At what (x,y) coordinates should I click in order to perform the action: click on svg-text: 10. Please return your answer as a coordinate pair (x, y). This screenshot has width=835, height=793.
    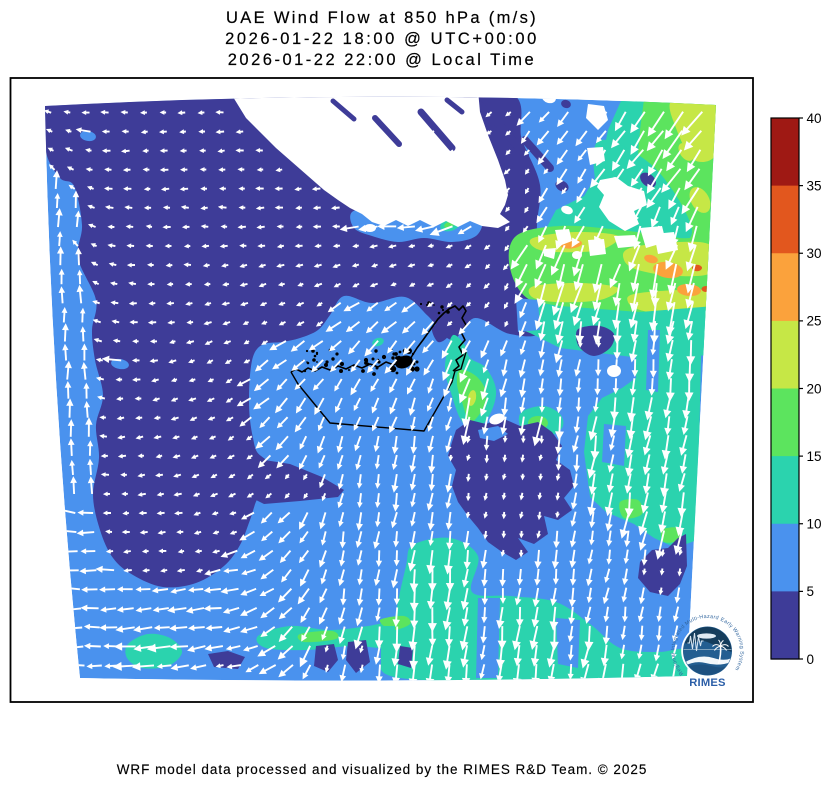
    Looking at the image, I should click on (814, 524).